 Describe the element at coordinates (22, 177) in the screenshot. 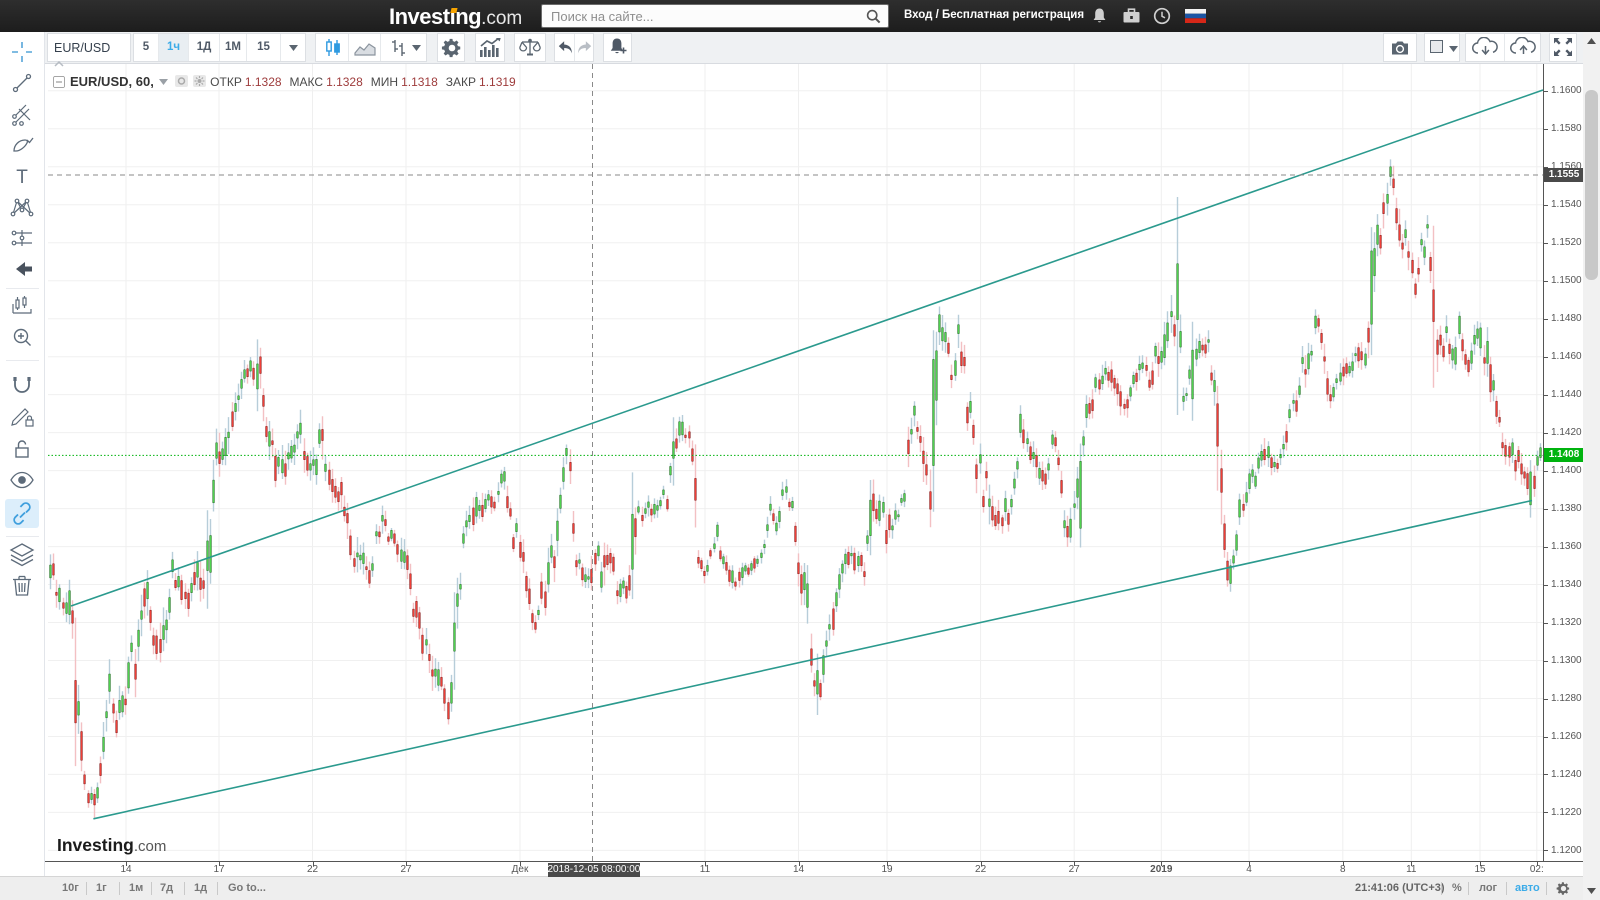

I see `svg-text: T` at that location.